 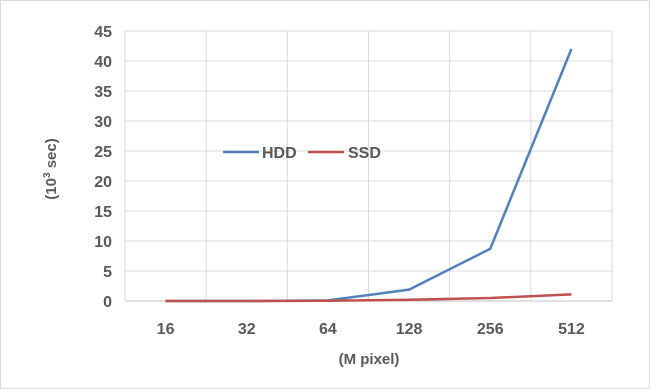 What do you see at coordinates (247, 329) in the screenshot?
I see `x-tick-label: 32` at bounding box center [247, 329].